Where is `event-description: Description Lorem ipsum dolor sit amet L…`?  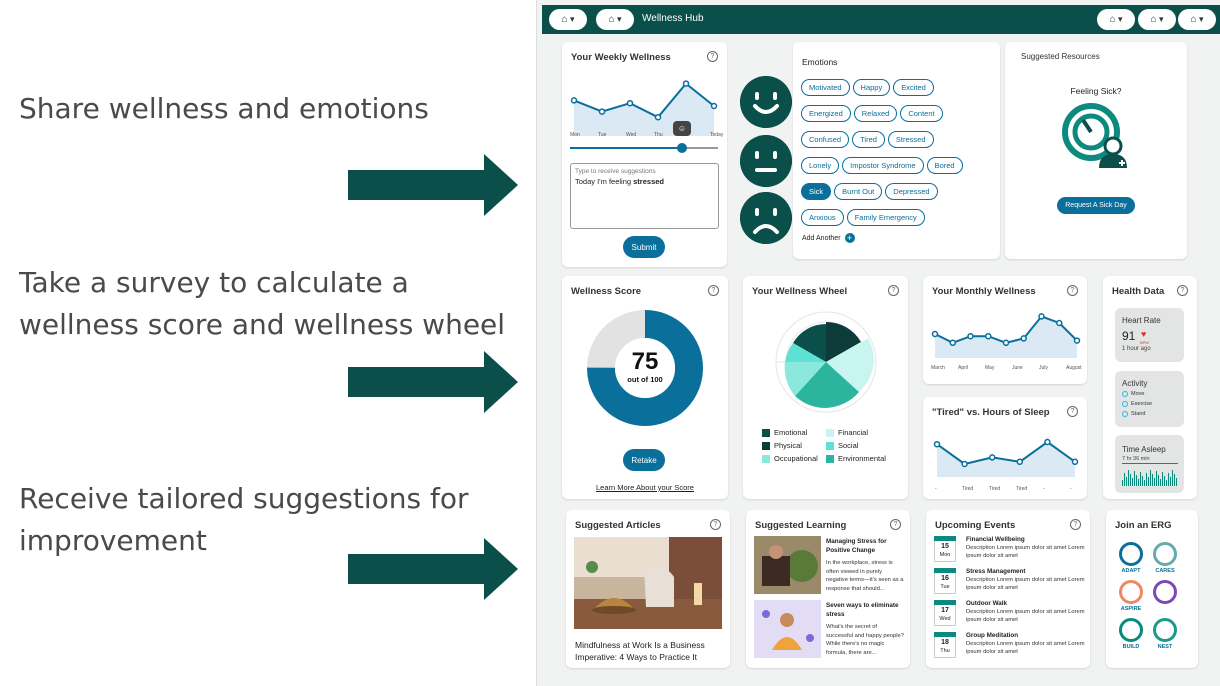
event-description: Description Lorem ipsum dolor sit amet L… is located at coordinates (1025, 648).